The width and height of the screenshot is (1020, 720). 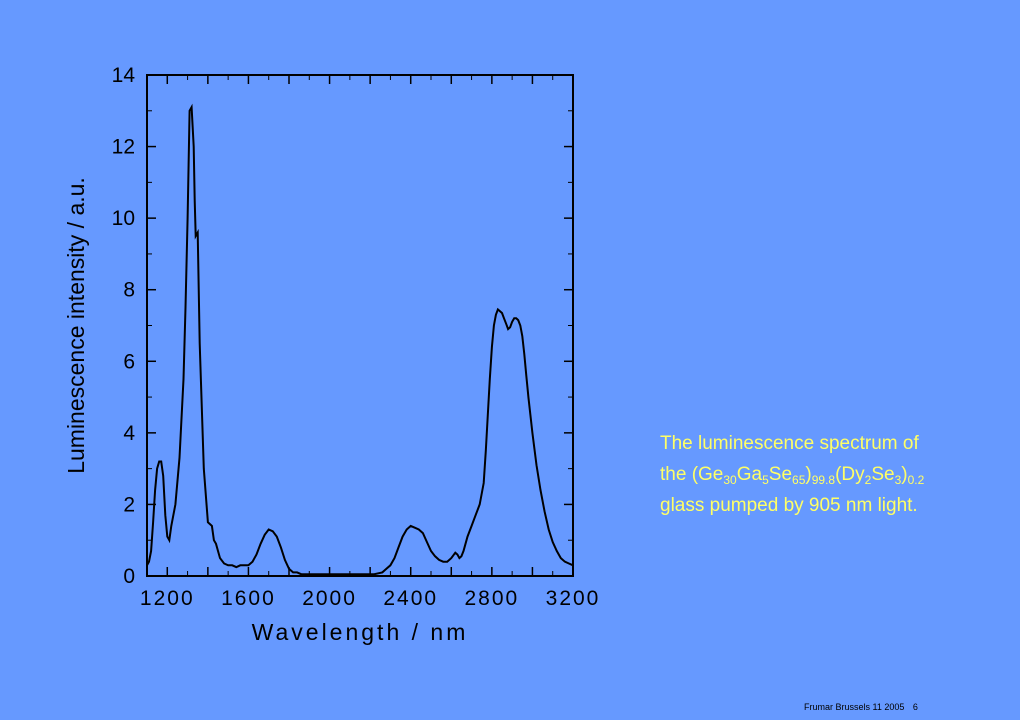 What do you see at coordinates (883, 474) in the screenshot?
I see `caption-se2: Se` at bounding box center [883, 474].